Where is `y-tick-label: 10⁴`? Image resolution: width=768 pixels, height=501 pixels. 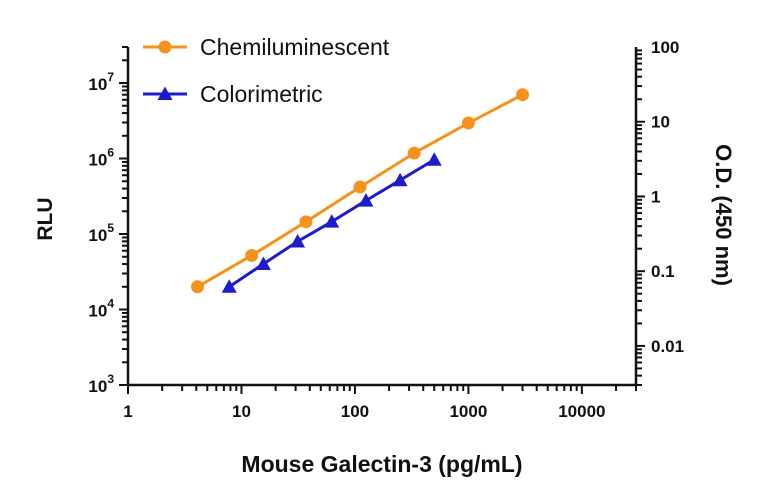 y-tick-label: 10⁴ is located at coordinates (101, 309).